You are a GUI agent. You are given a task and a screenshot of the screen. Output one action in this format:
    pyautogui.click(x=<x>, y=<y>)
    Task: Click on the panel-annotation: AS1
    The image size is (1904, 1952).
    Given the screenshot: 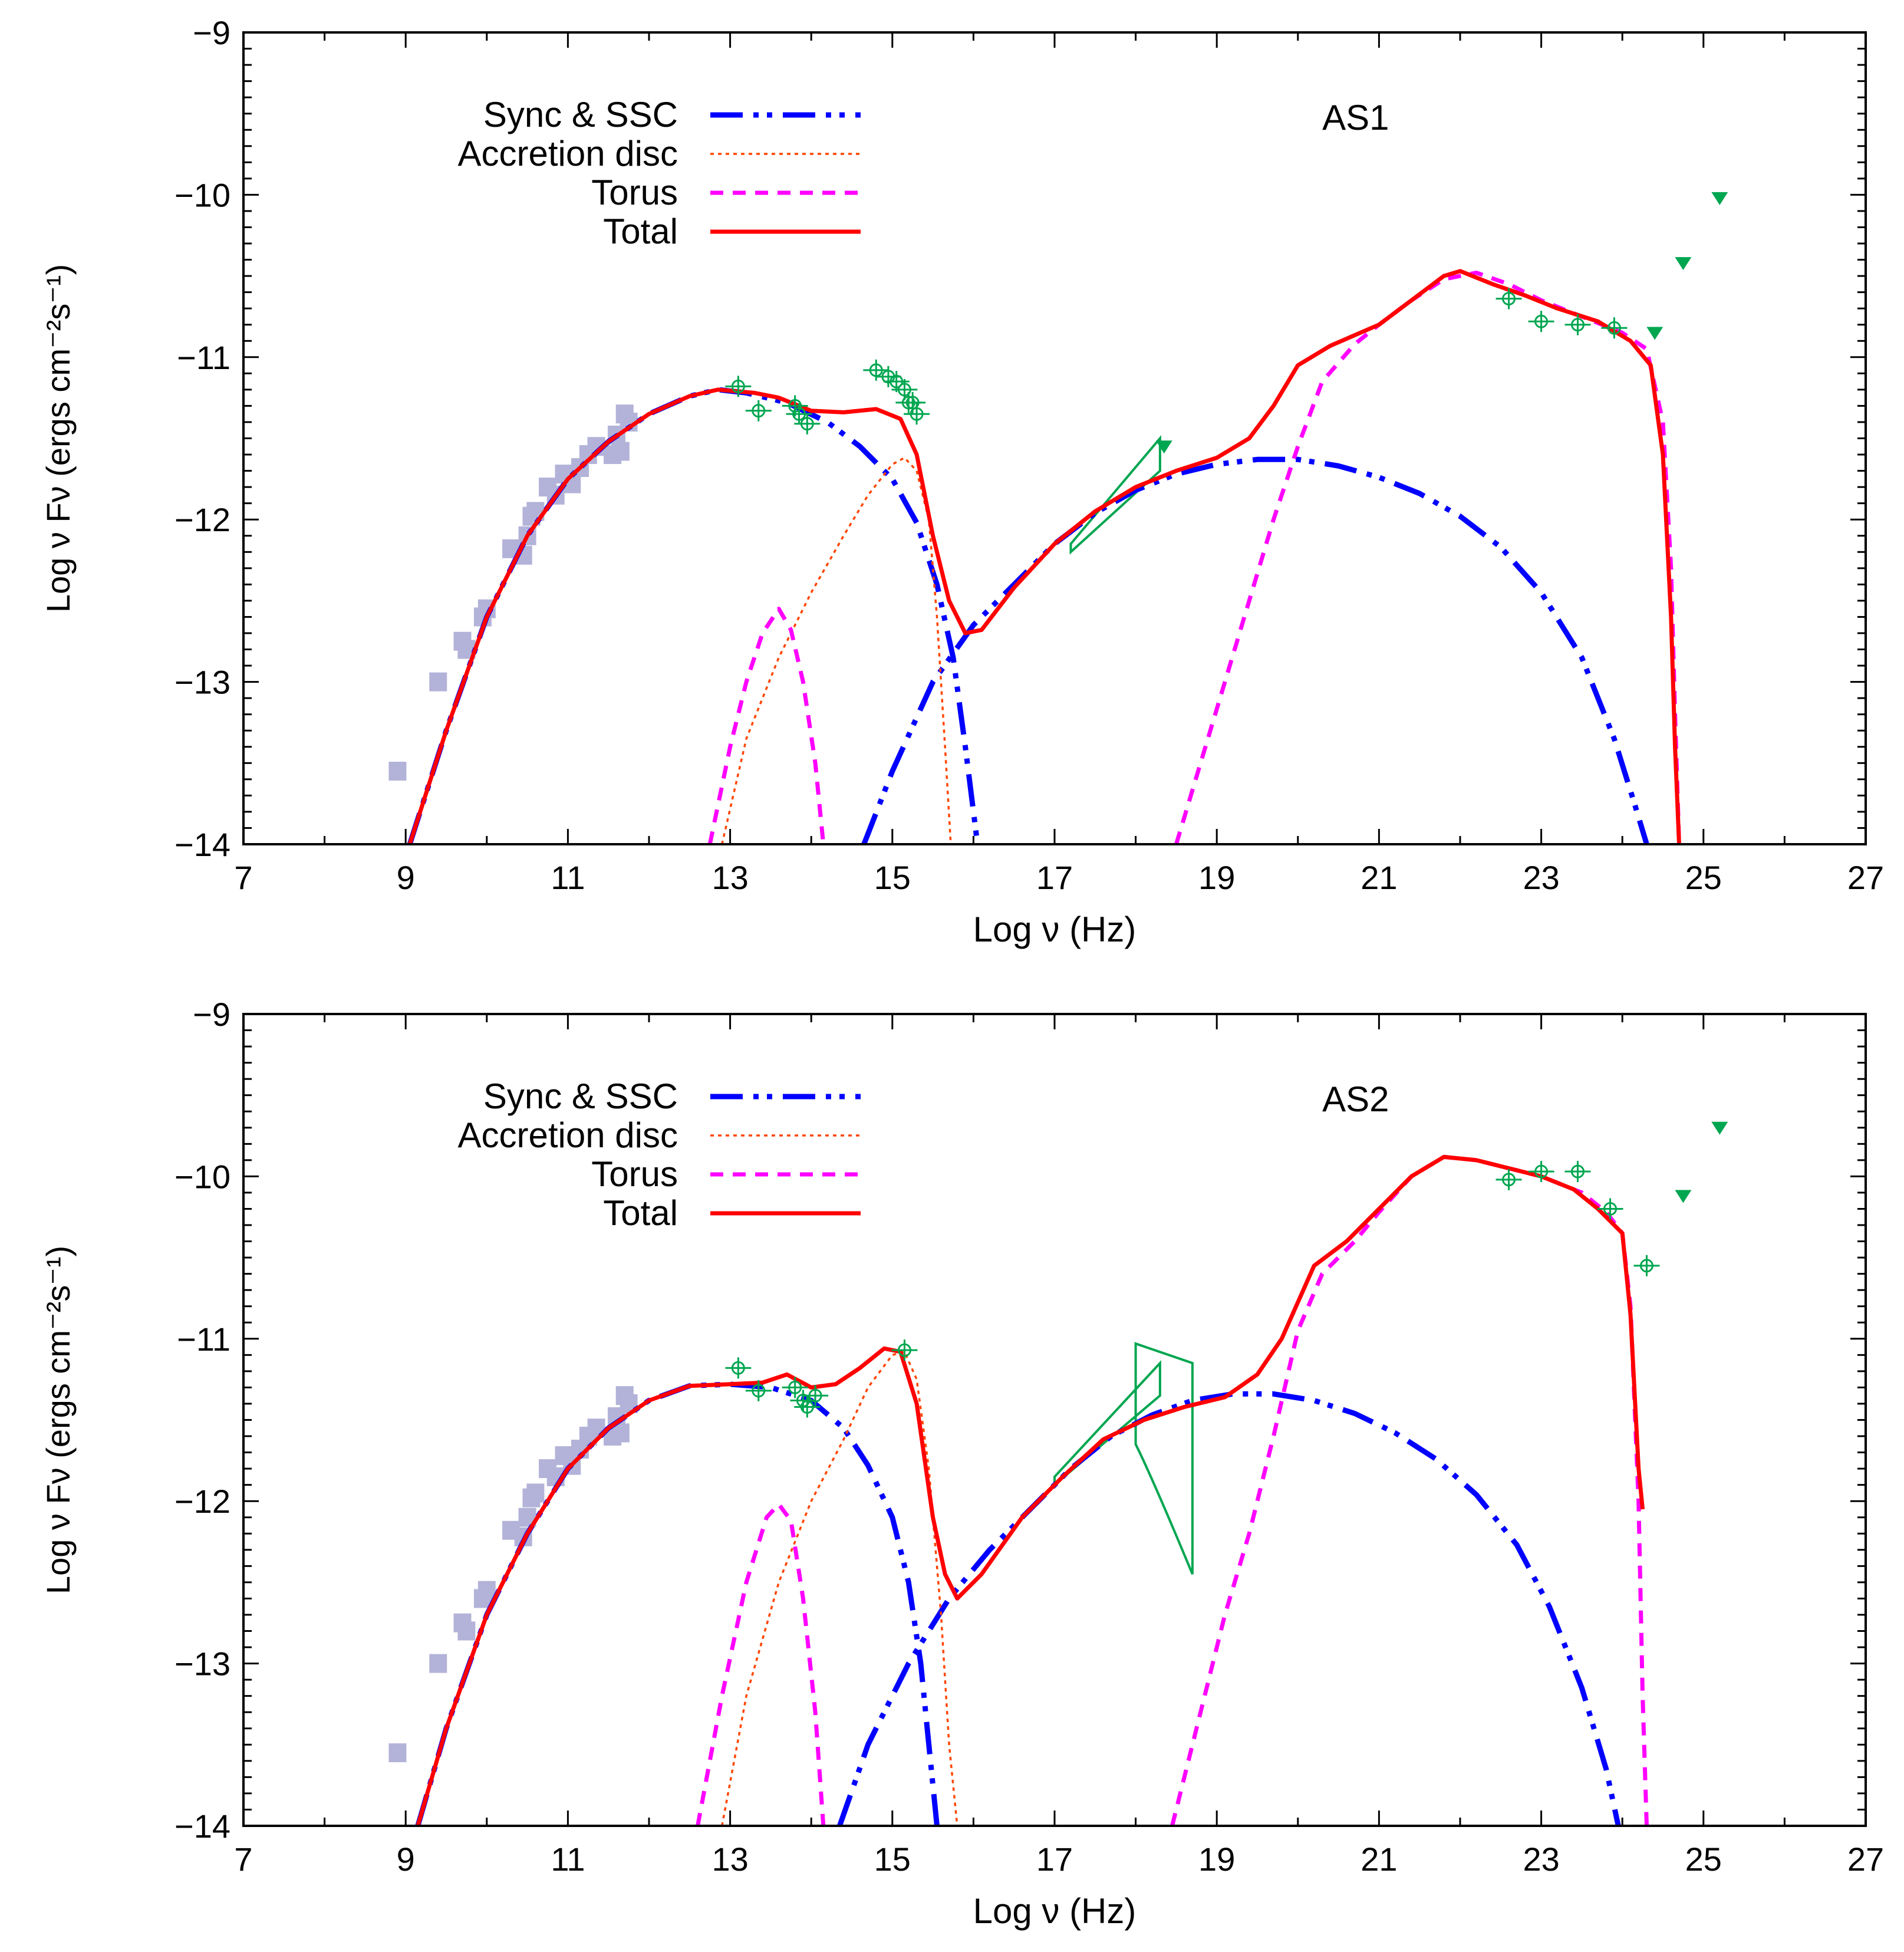 What is the action you would take?
    pyautogui.click(x=1355, y=117)
    